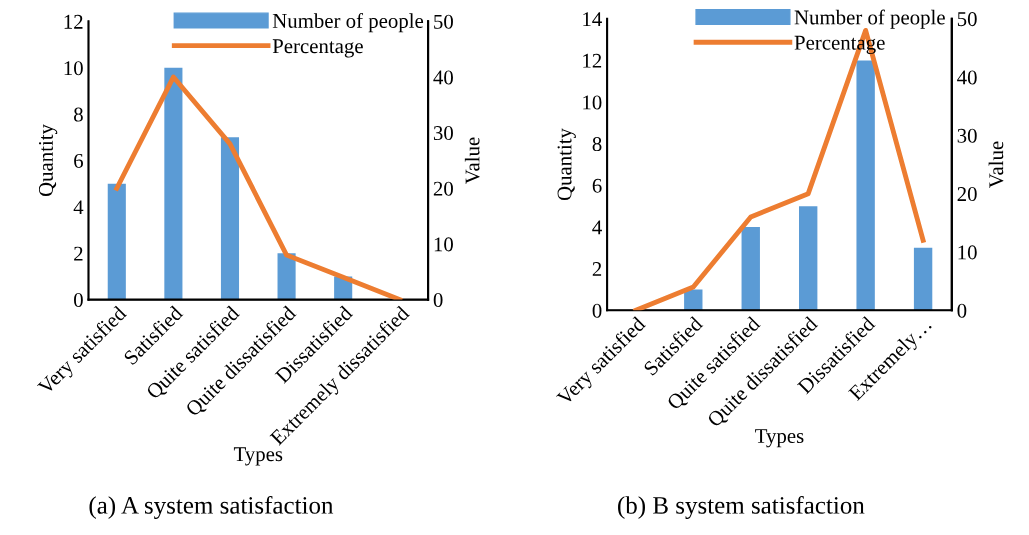 The image size is (1029, 535). I want to click on y-tick-label: 14, so click(592, 19).